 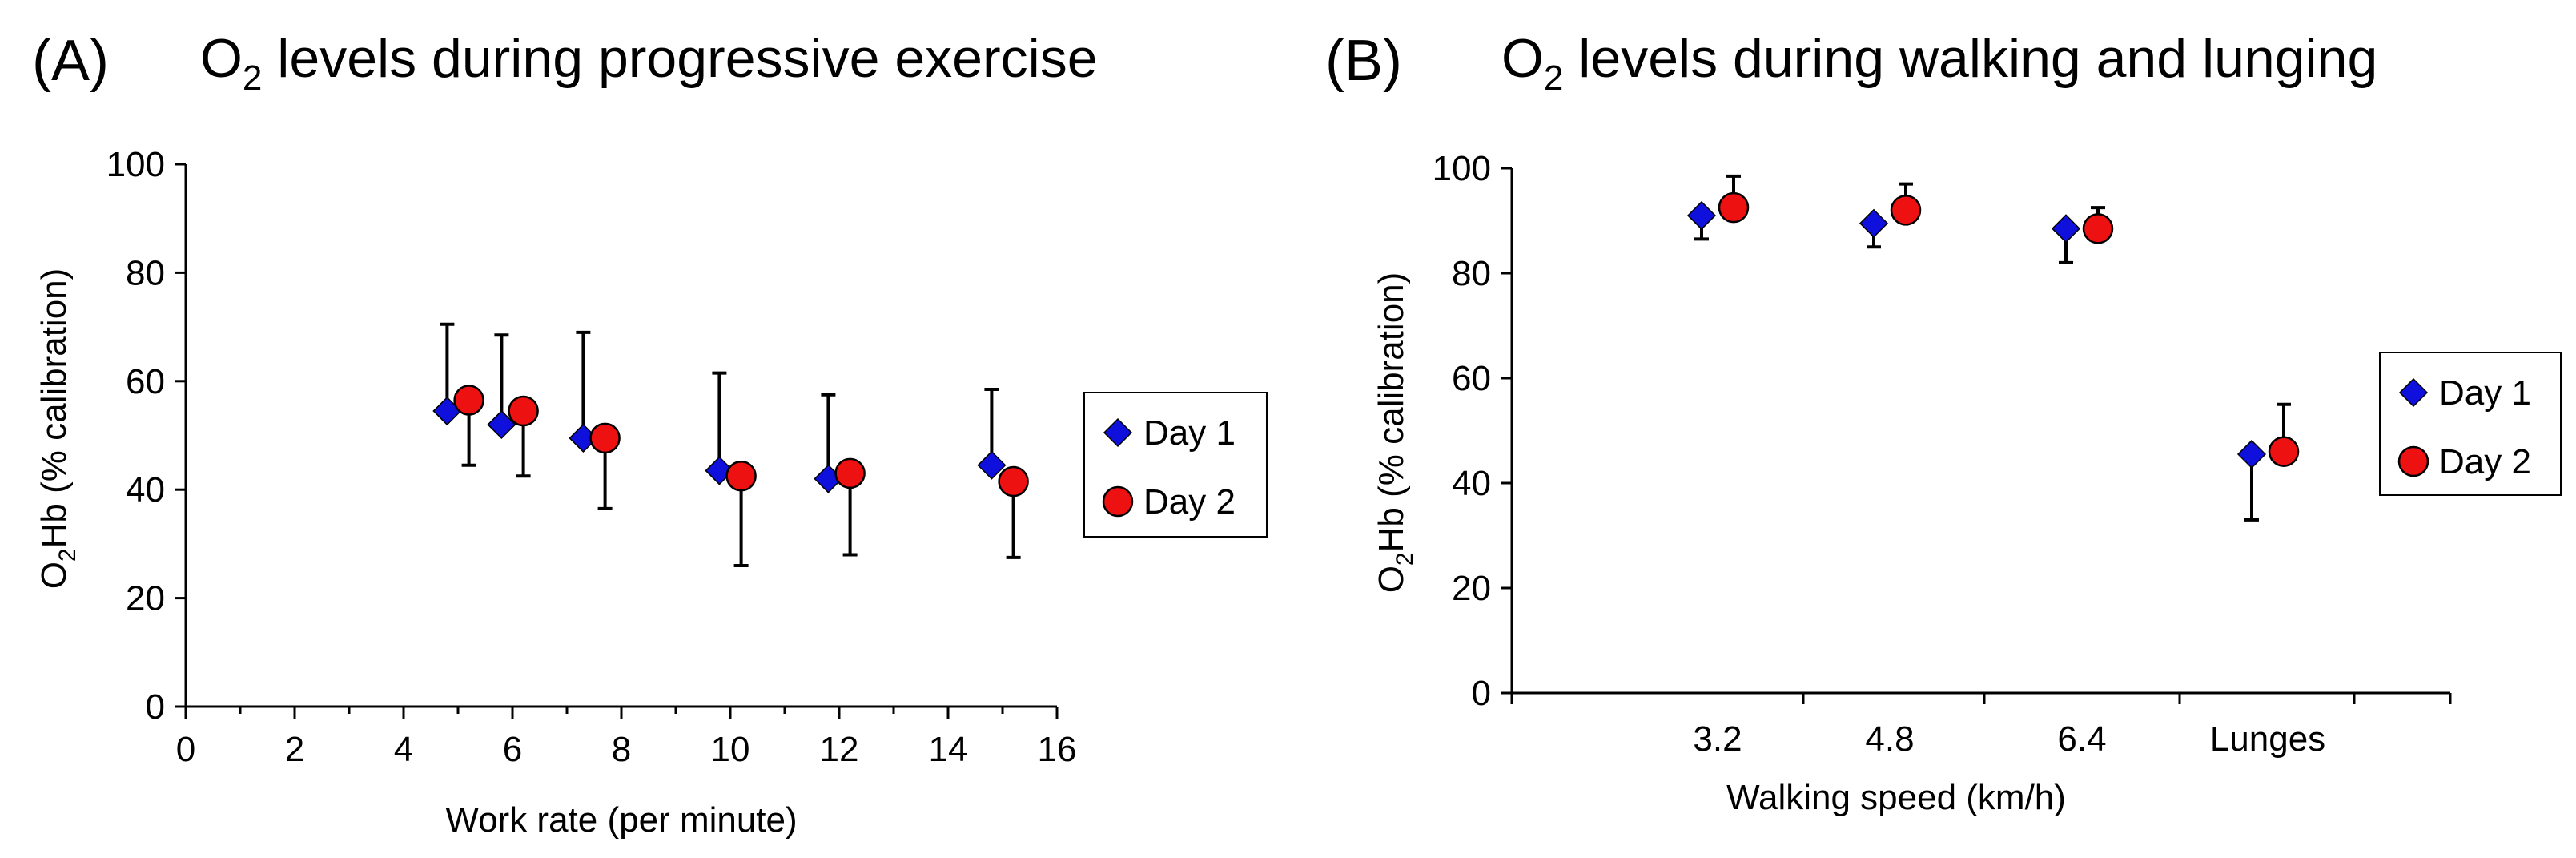 What do you see at coordinates (70, 61) in the screenshot?
I see `panel-a-label: (A)` at bounding box center [70, 61].